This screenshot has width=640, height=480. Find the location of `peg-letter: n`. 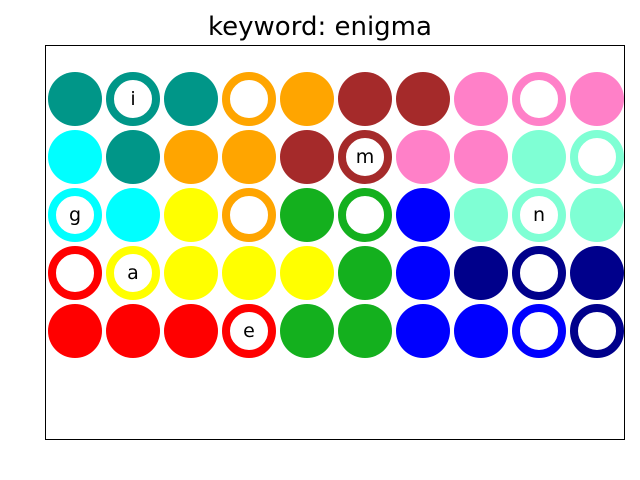

peg-letter: n is located at coordinates (539, 214).